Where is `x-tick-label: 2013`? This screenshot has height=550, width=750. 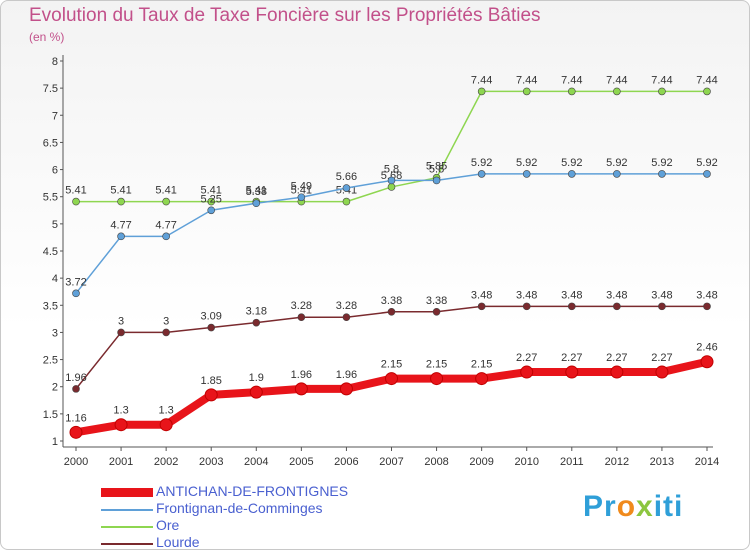
x-tick-label: 2013 is located at coordinates (662, 462).